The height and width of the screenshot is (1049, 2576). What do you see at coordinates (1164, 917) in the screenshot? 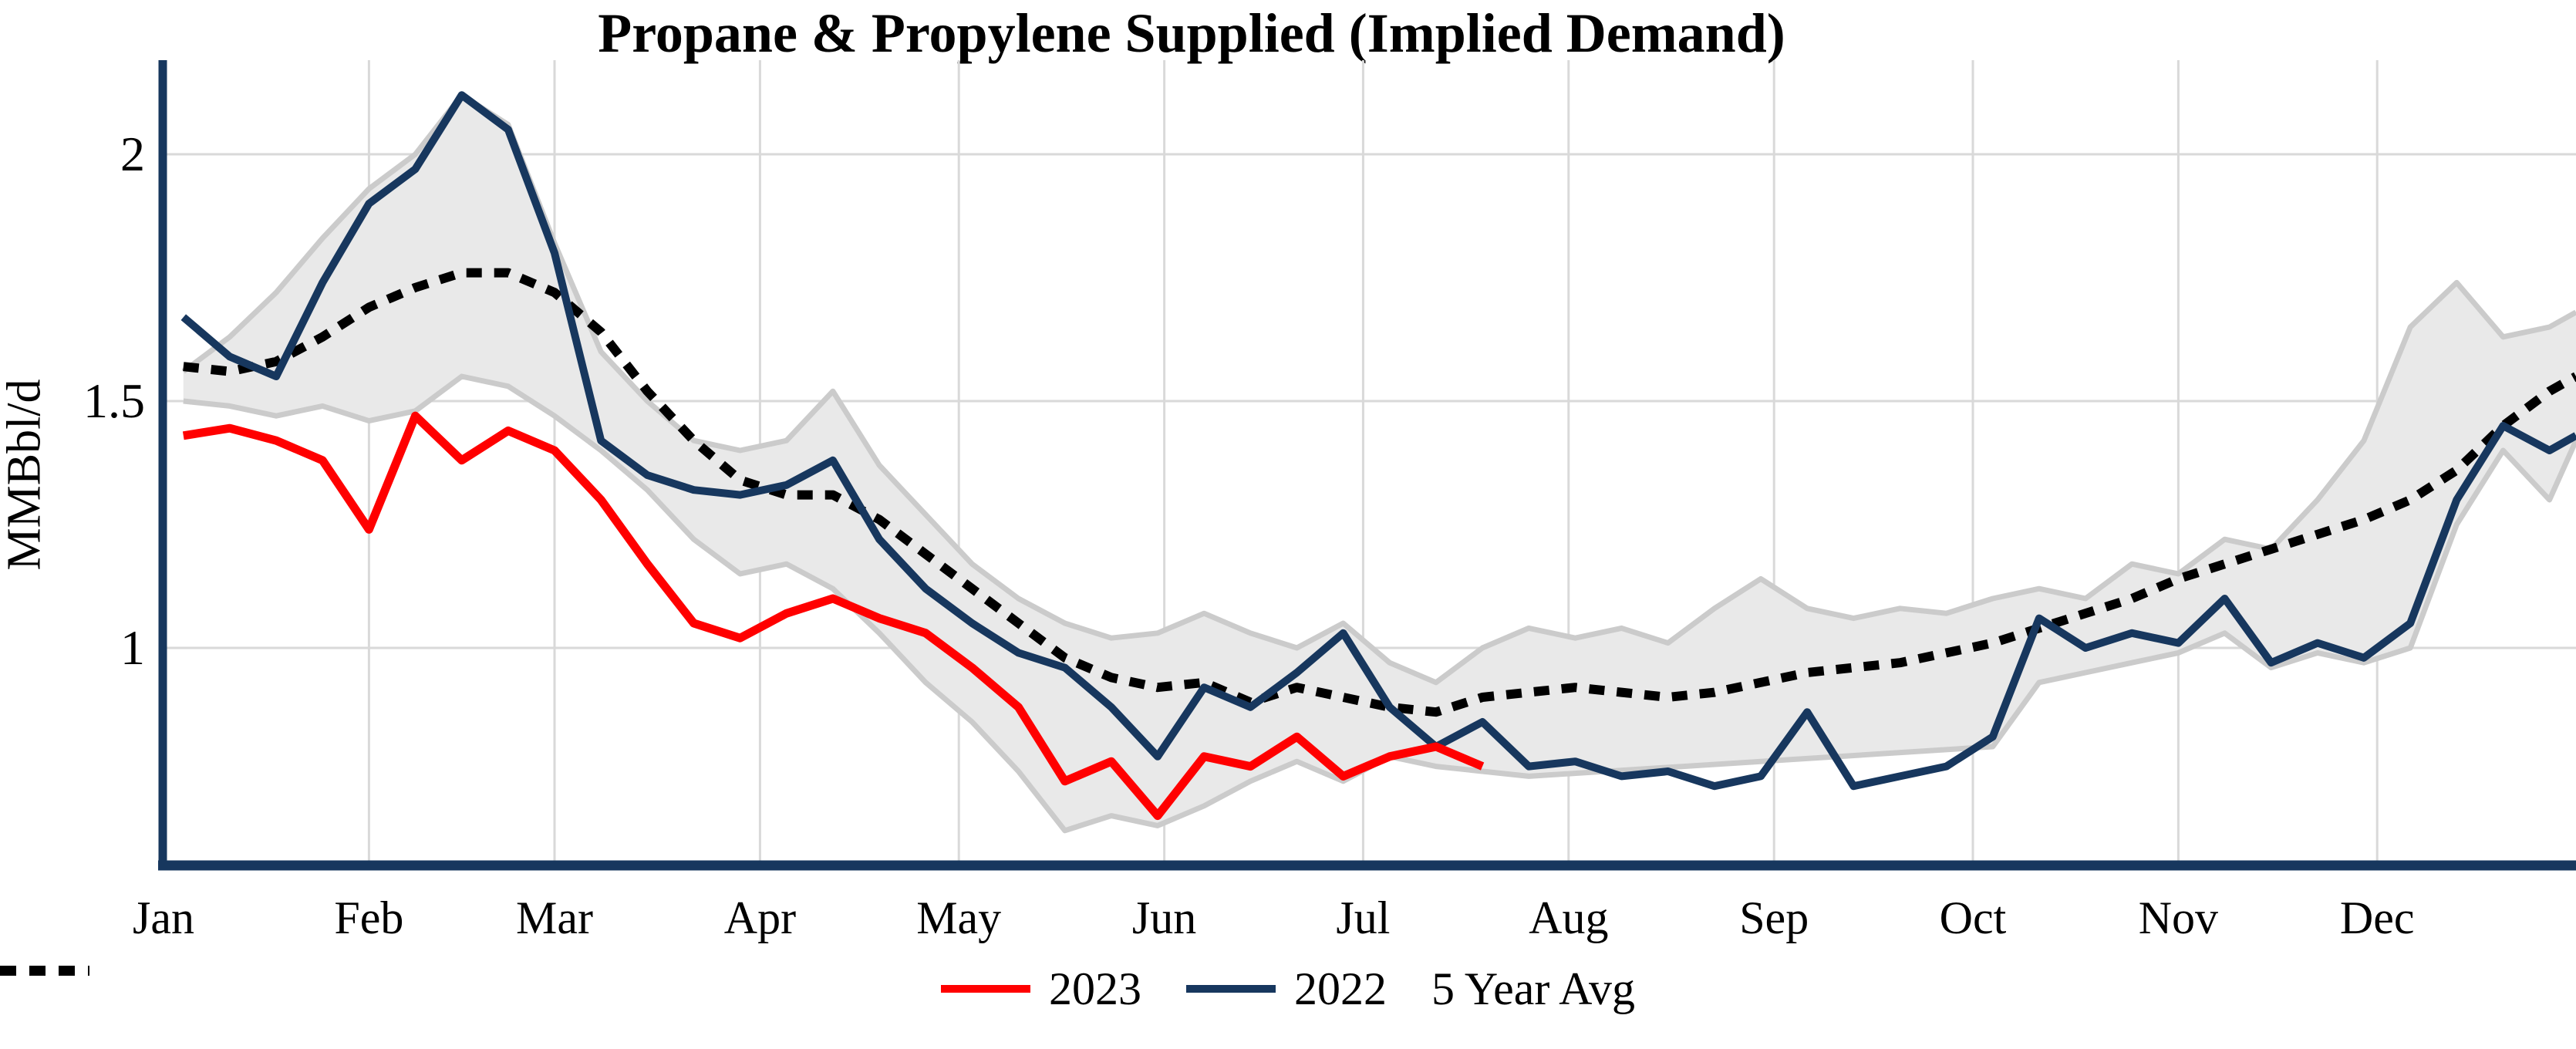
I see `x-tick-label-jun: Jun` at bounding box center [1164, 917].